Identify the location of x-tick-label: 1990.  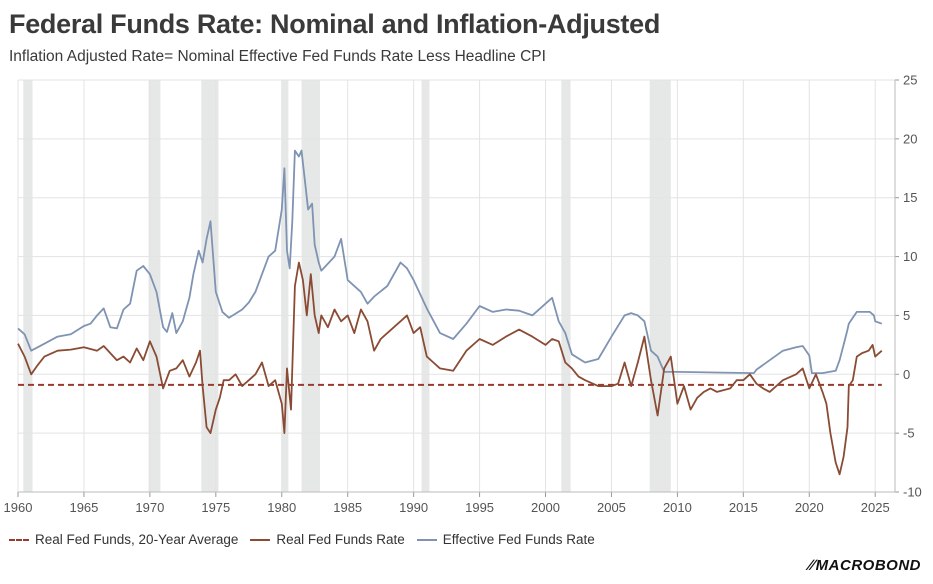
(413, 507).